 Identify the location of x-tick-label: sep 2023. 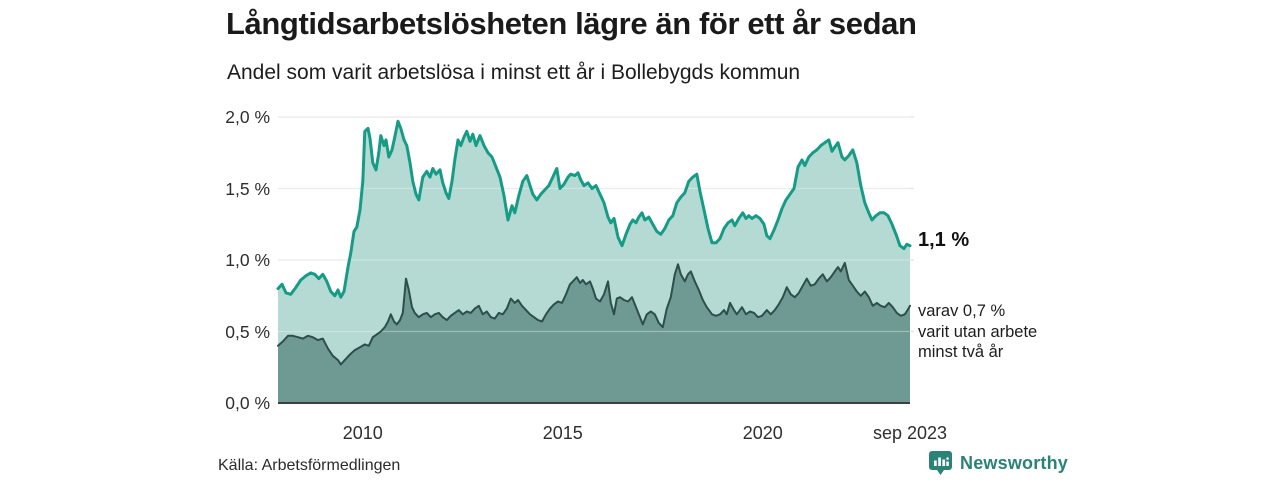
(910, 433).